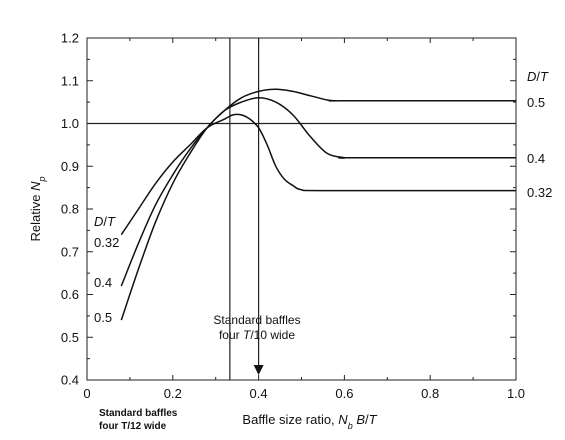 This screenshot has height=440, width=565. Describe the element at coordinates (344, 393) in the screenshot. I see `x-tick-label: 0.6` at that location.